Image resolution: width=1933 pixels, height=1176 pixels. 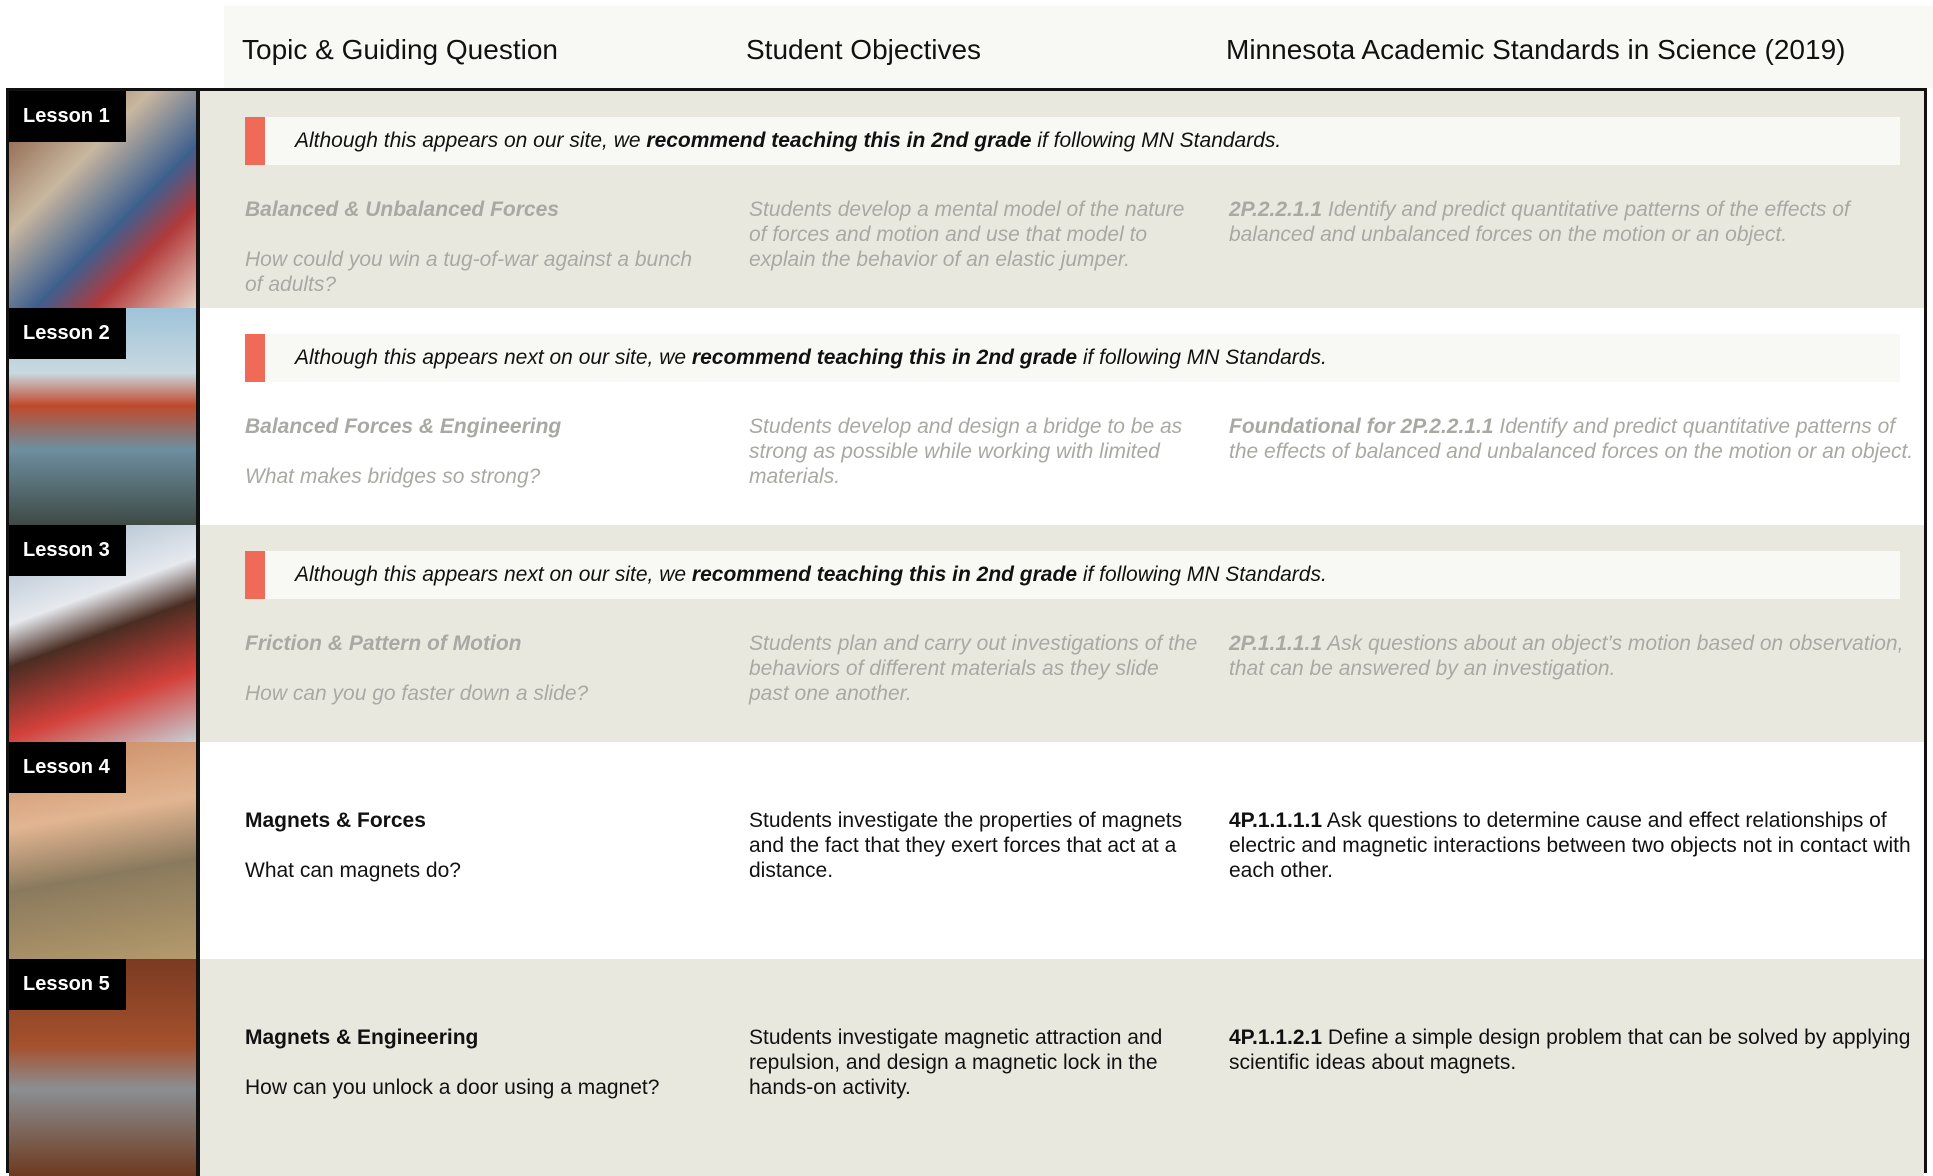 What do you see at coordinates (1276, 820) in the screenshot?
I see `standard-code: 4P.1.1.1.1` at bounding box center [1276, 820].